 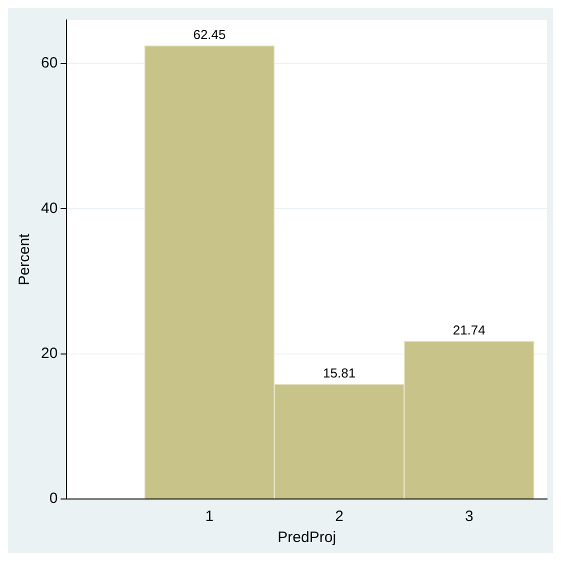 I want to click on data-label: 15.81, so click(x=339, y=372).